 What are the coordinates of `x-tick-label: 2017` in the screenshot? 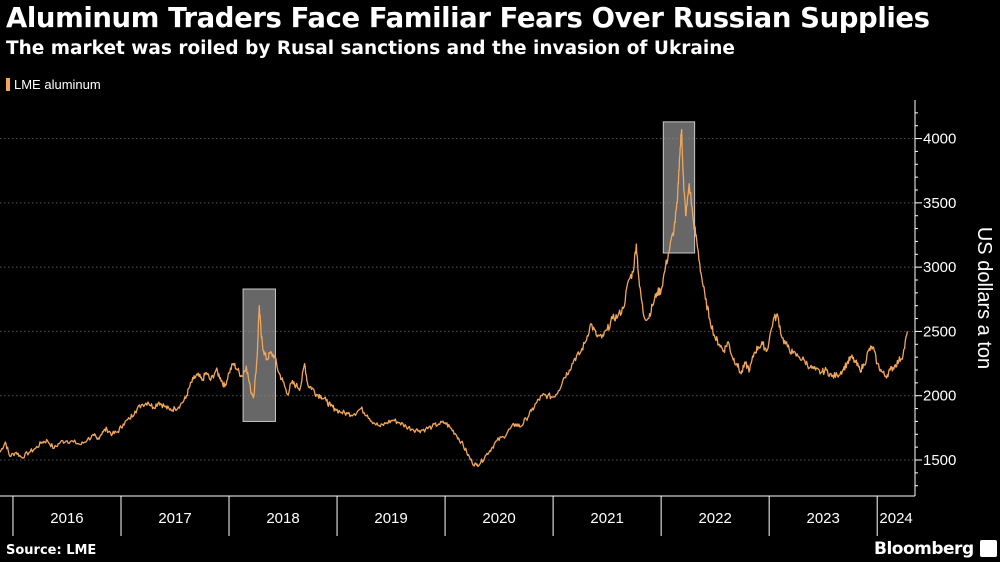 It's located at (174, 518).